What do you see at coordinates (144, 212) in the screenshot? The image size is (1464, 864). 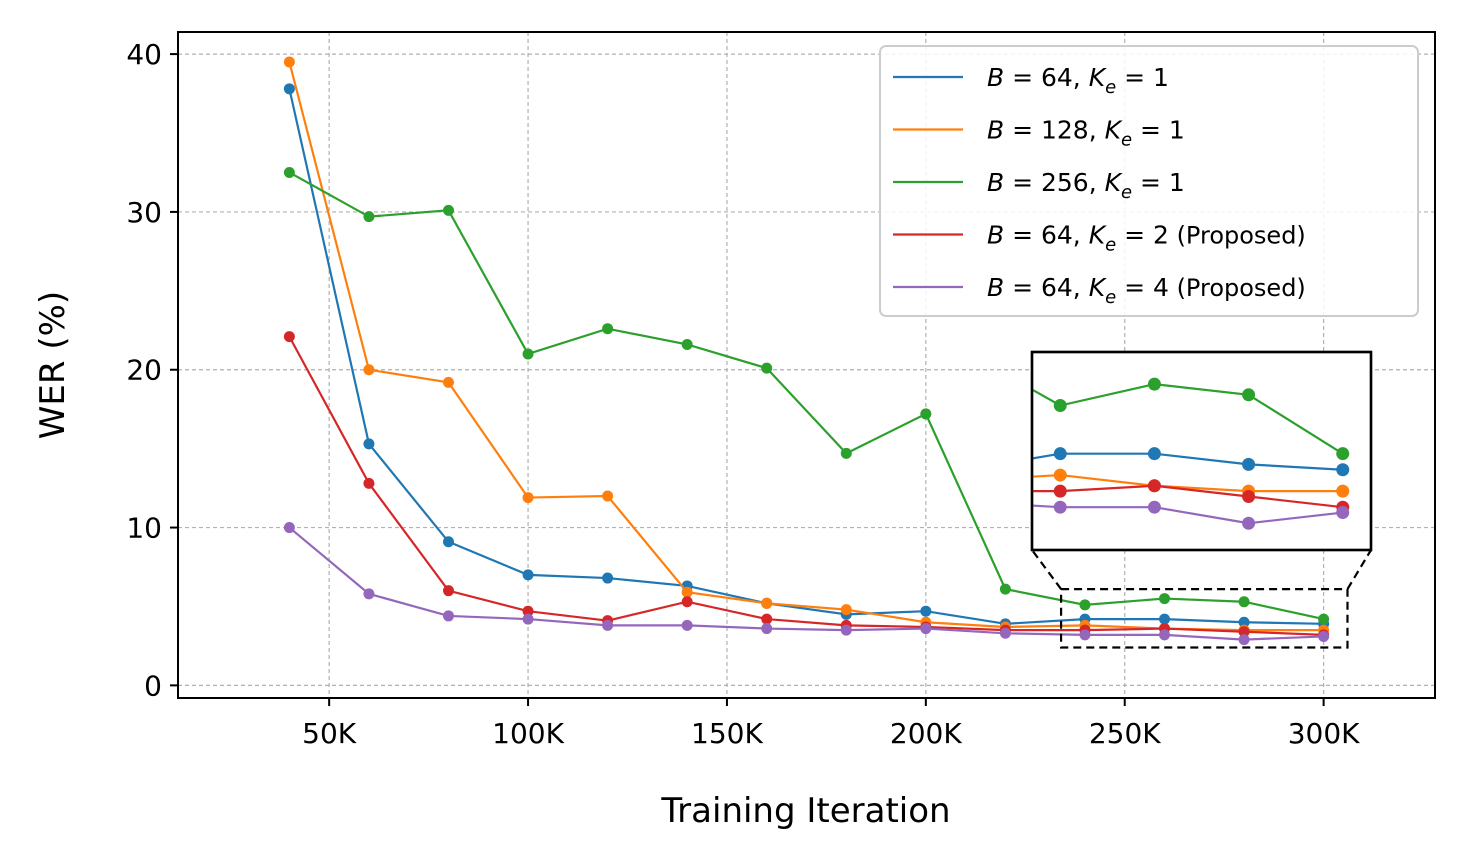 I see `y-tick-label: 30` at bounding box center [144, 212].